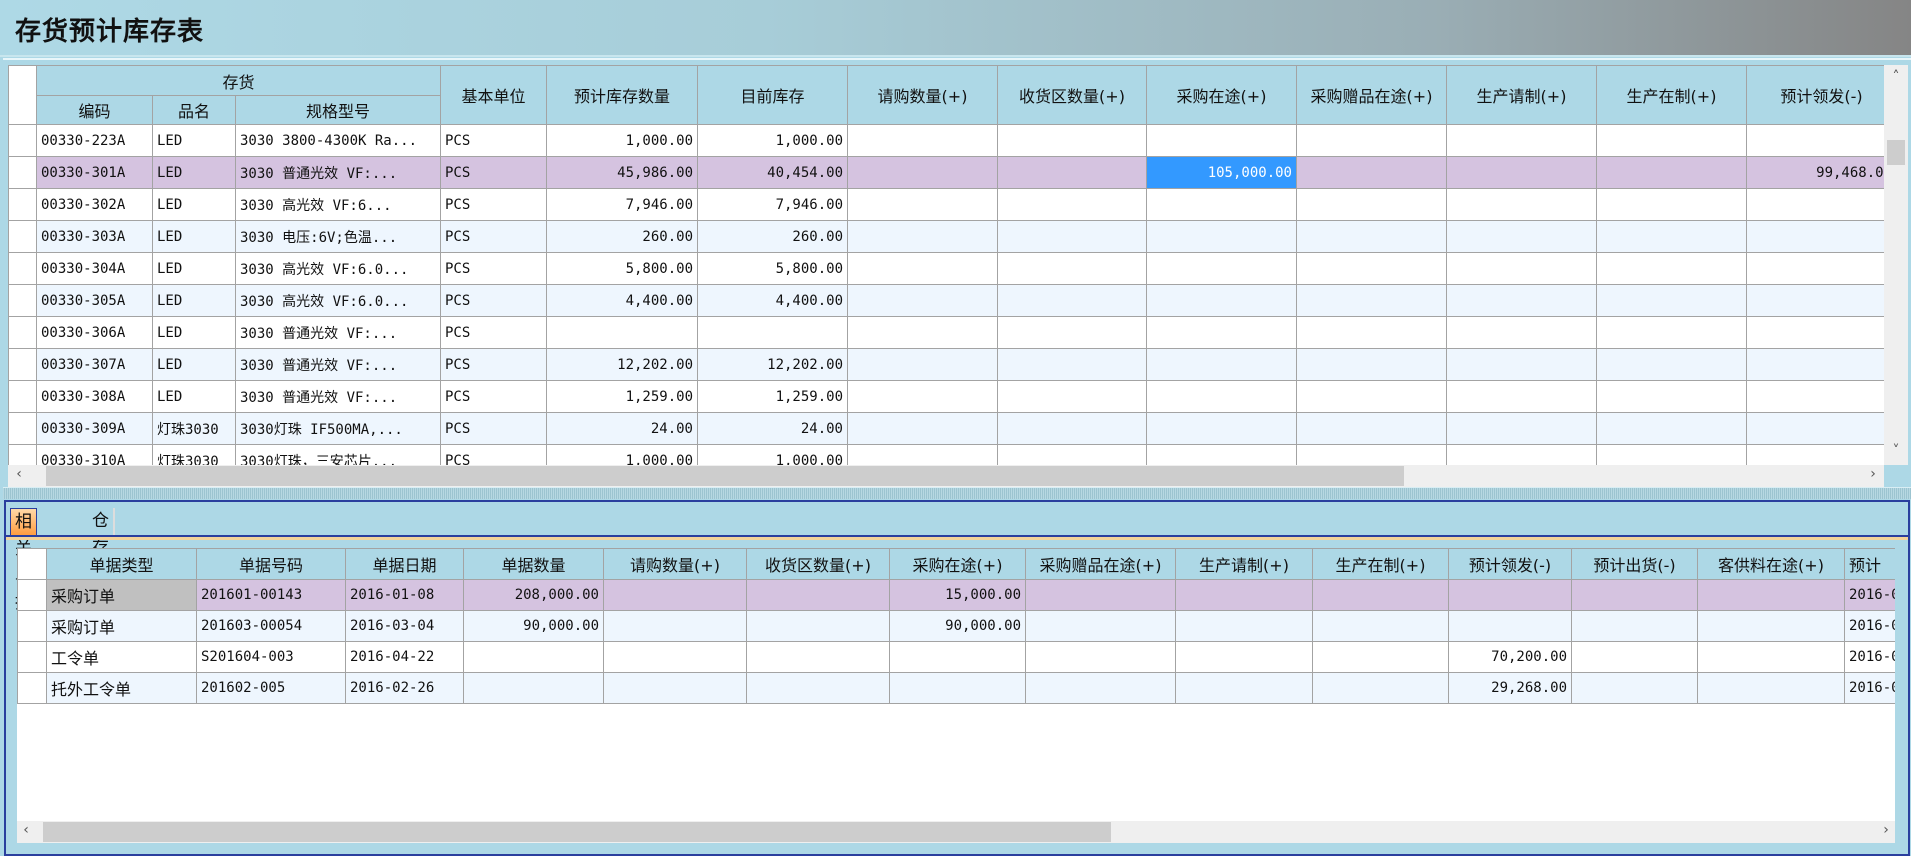 The height and width of the screenshot is (856, 1911). What do you see at coordinates (94, 454) in the screenshot?
I see `table-cell: 00330-310A` at bounding box center [94, 454].